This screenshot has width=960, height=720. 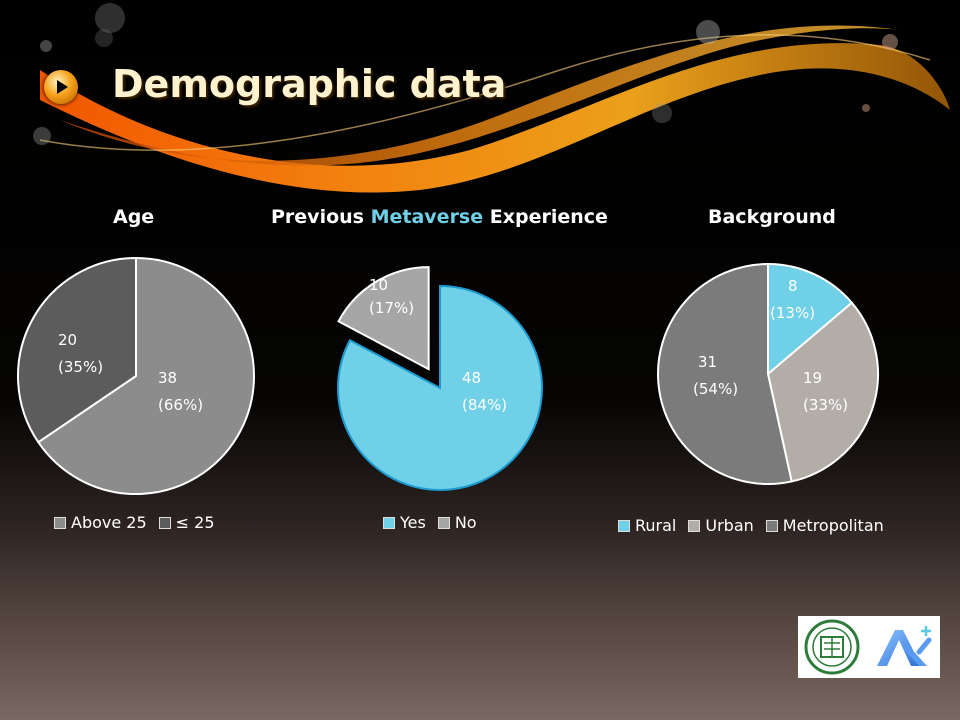 I want to click on metaverse-pie, so click(x=440, y=378).